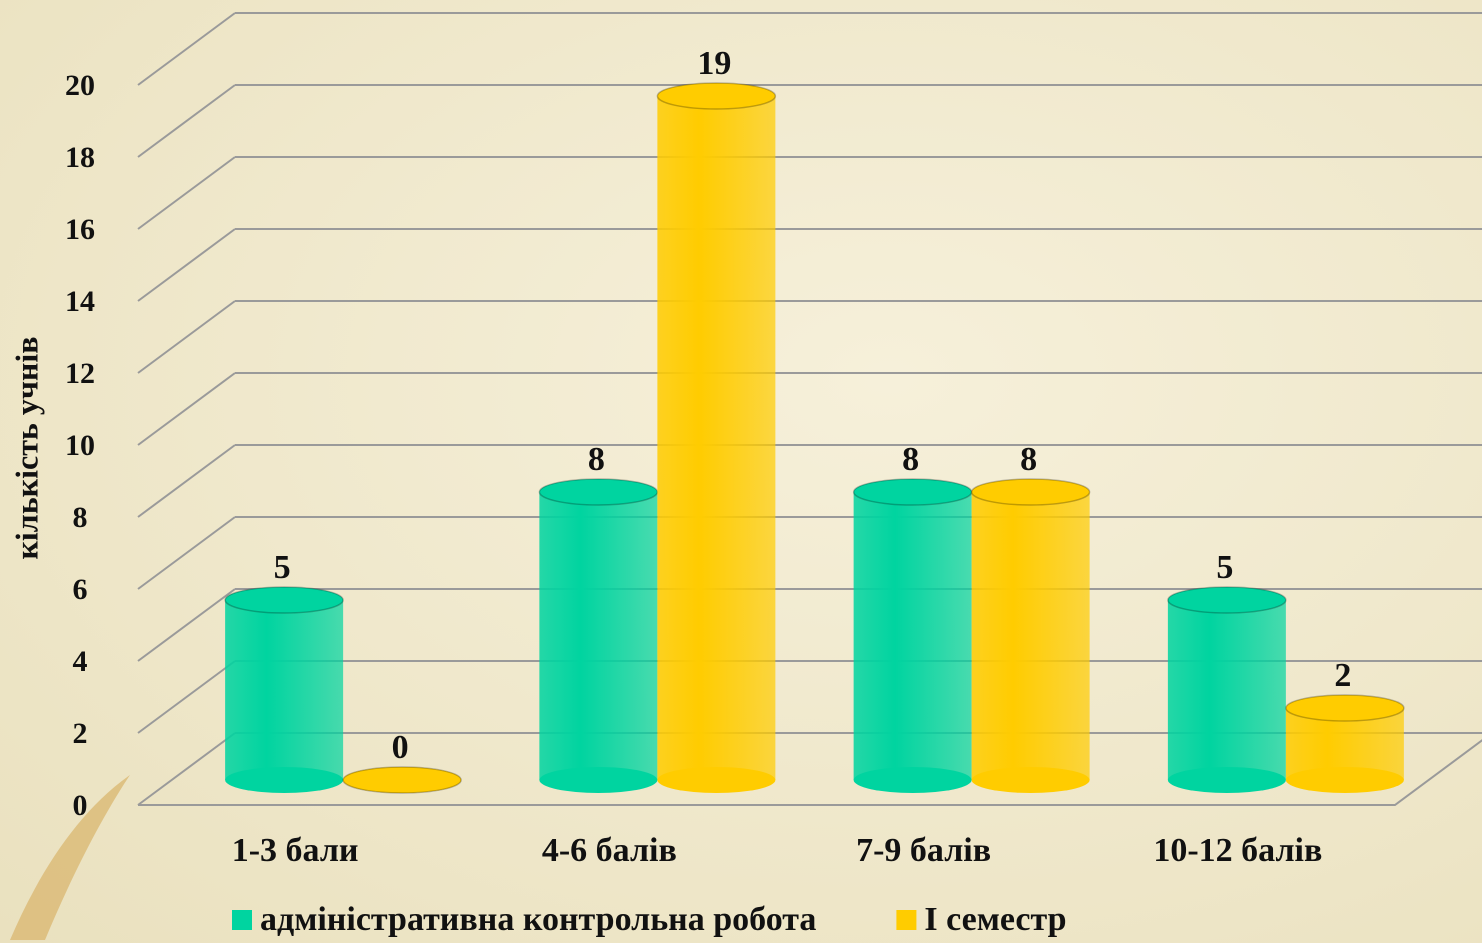  Describe the element at coordinates (400, 747) in the screenshot. I see `value-label: 0` at that location.